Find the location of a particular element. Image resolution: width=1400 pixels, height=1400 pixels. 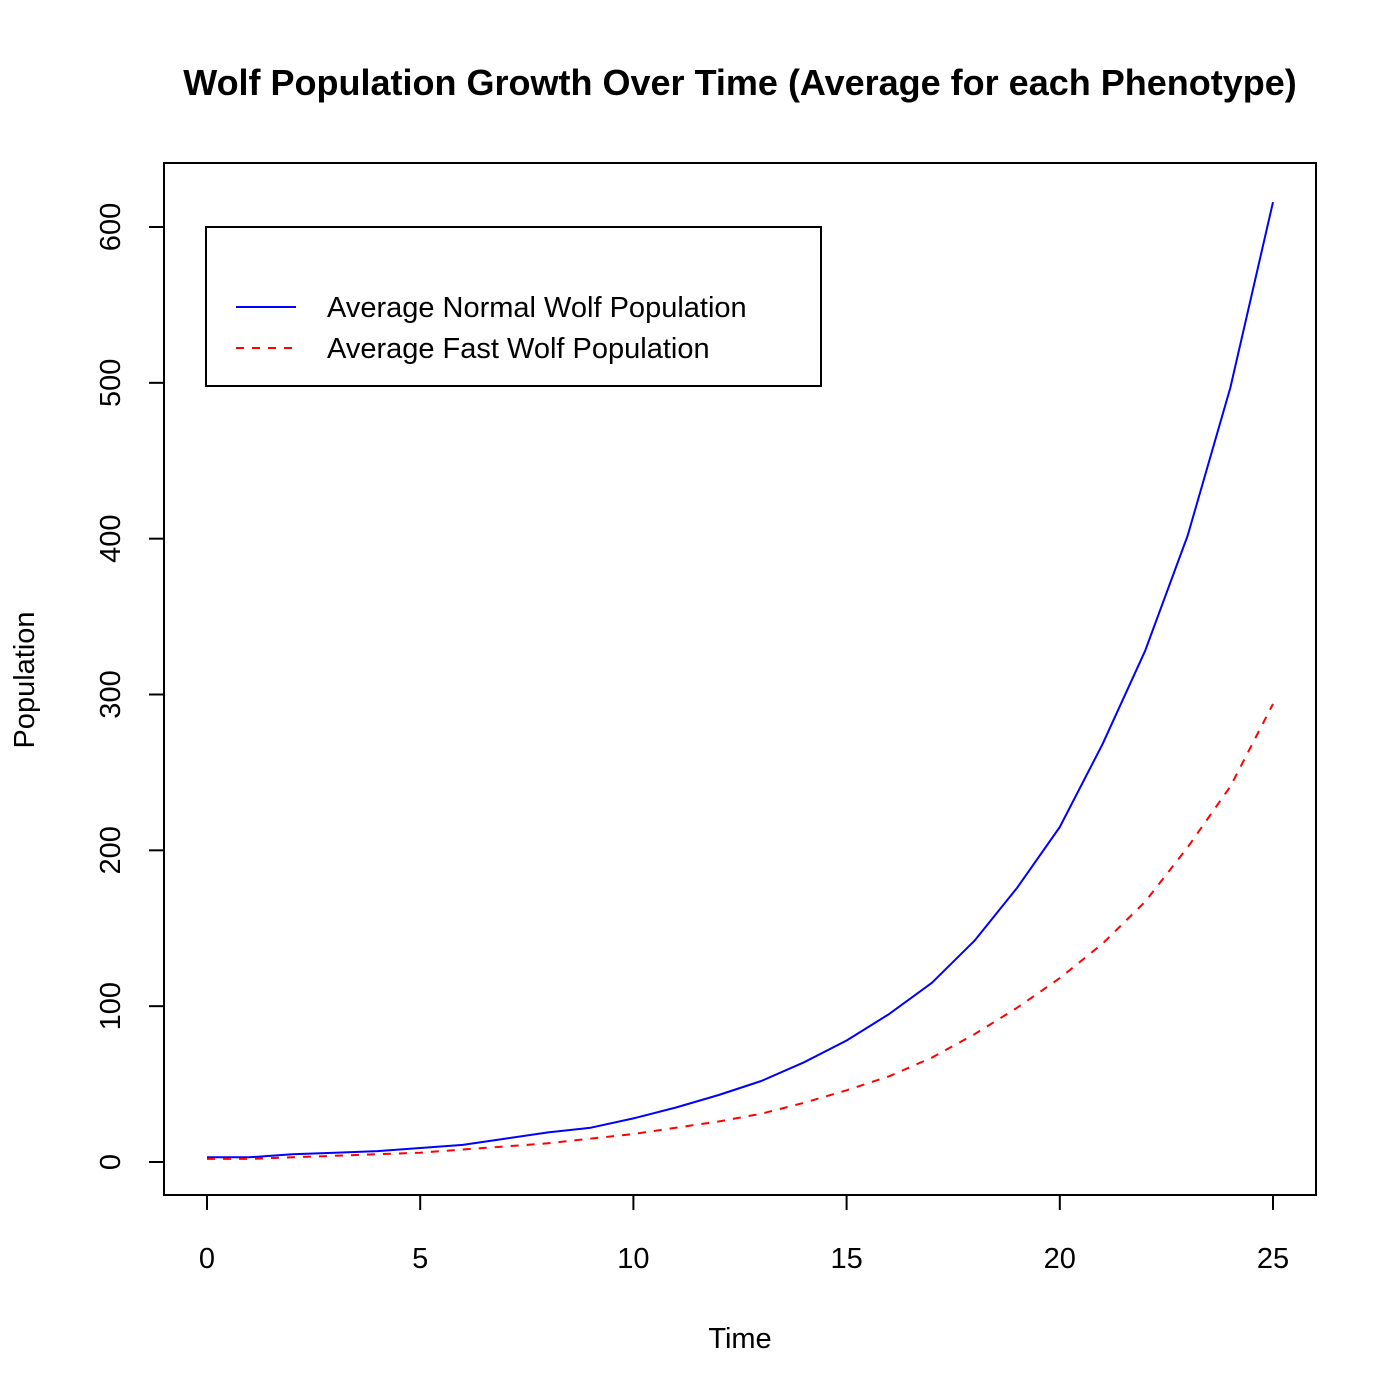

legend-box is located at coordinates (513, 306).